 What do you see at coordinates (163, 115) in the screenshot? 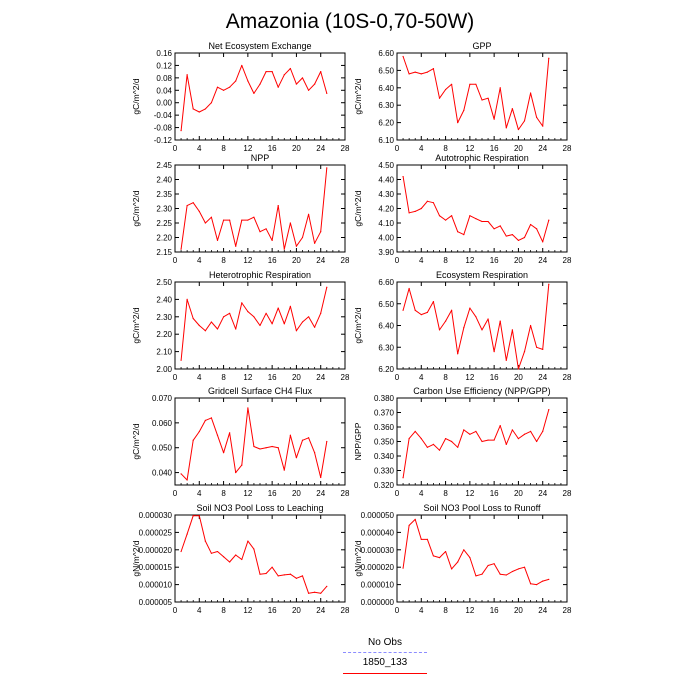
I see `y-tick-label: -0.04` at bounding box center [163, 115].